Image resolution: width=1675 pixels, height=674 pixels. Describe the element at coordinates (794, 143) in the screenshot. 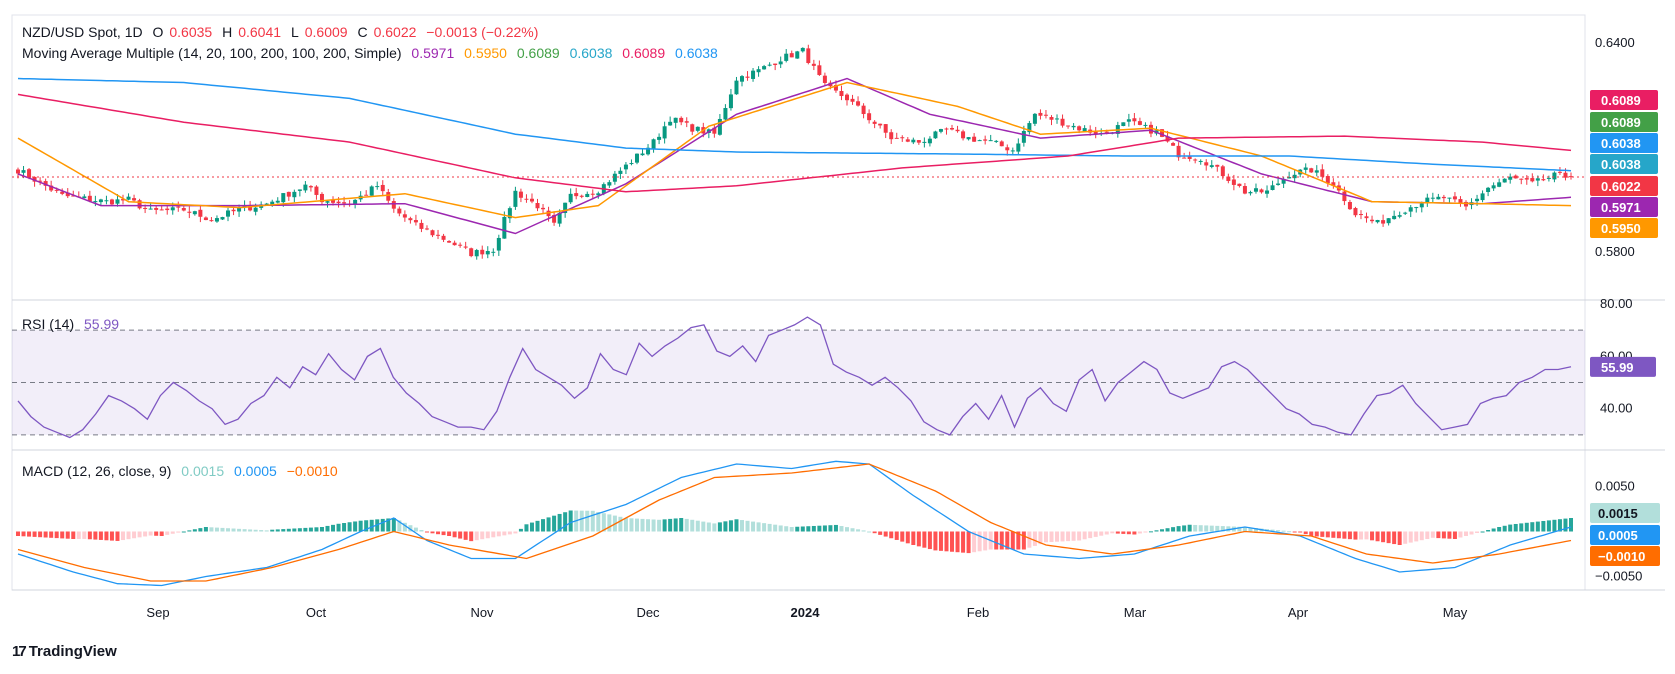

I see `ma-line-ma200` at that location.